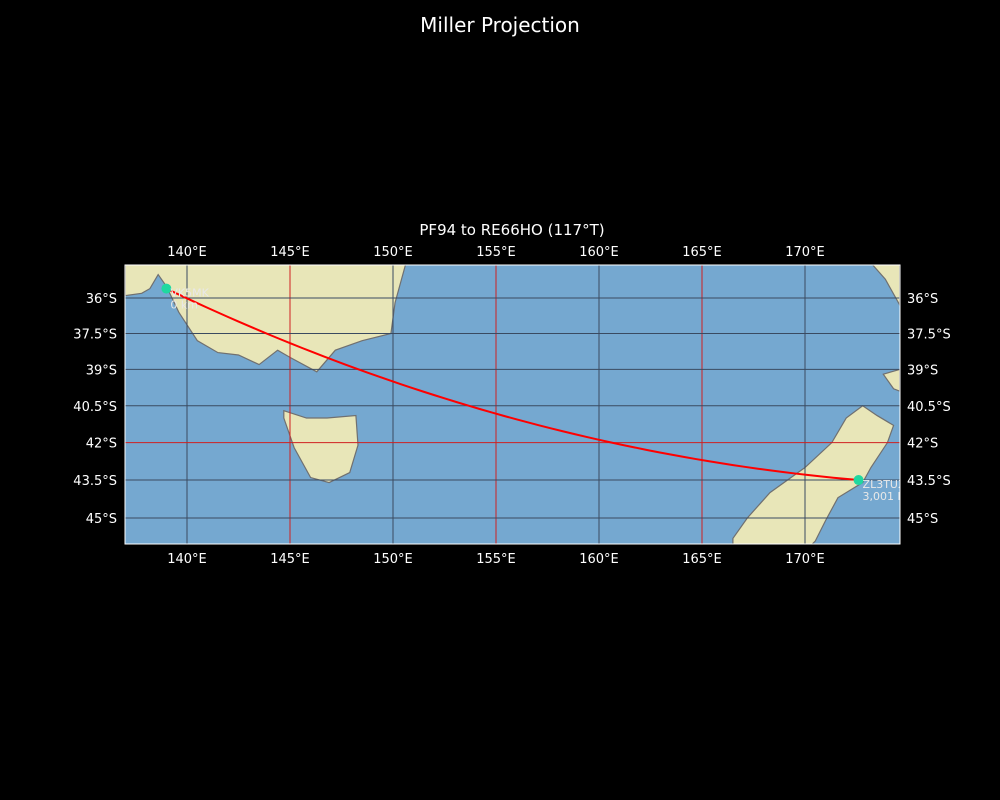 The height and width of the screenshot is (800, 1000). I want to click on figure-title: Miller Projection, so click(500, 25).